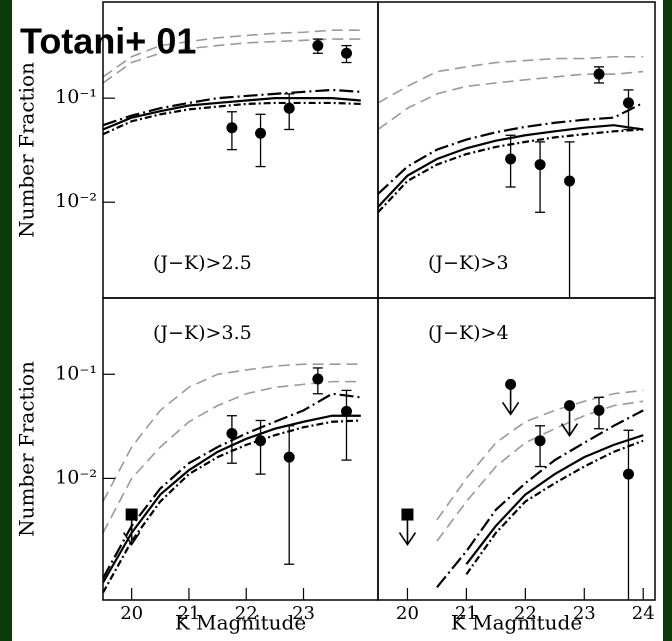 The height and width of the screenshot is (641, 672). Describe the element at coordinates (202, 263) in the screenshot. I see `panel-label: (J−K)>2.5` at that location.